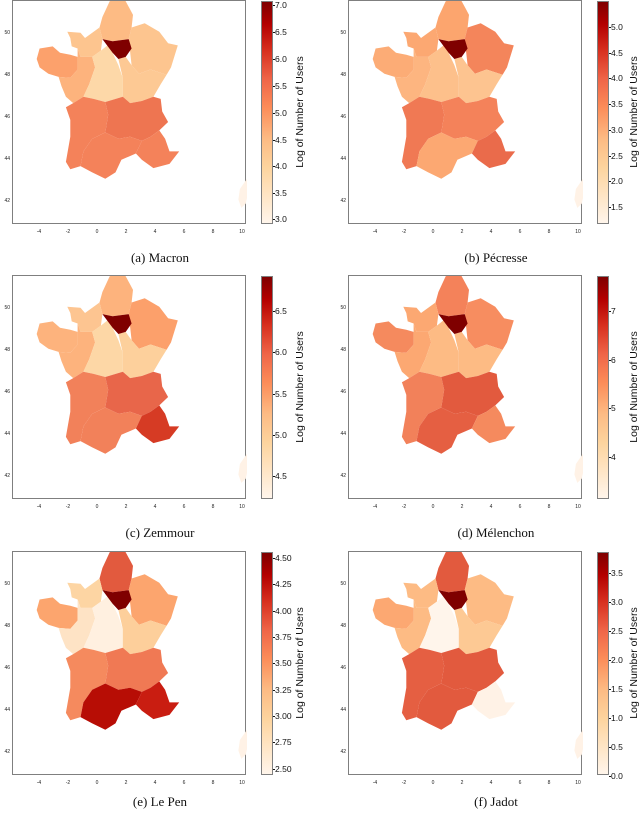 This screenshot has height=823, width=640. What do you see at coordinates (160, 532) in the screenshot?
I see `panel-caption: (c) Zemmour` at bounding box center [160, 532].